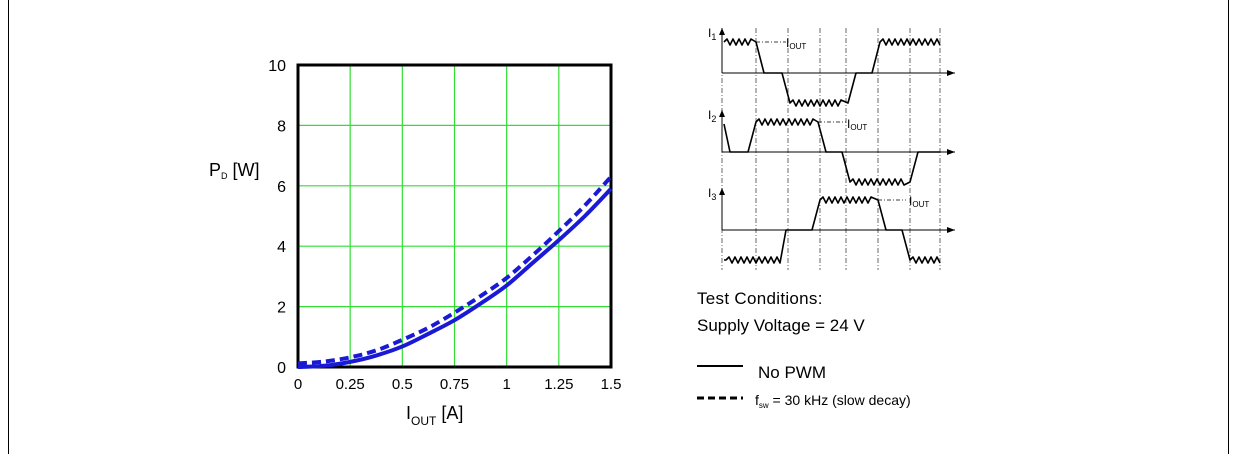 This screenshot has height=454, width=1236. Describe the element at coordinates (763, 405) in the screenshot. I see `legend-fsw-sub: sw` at that location.